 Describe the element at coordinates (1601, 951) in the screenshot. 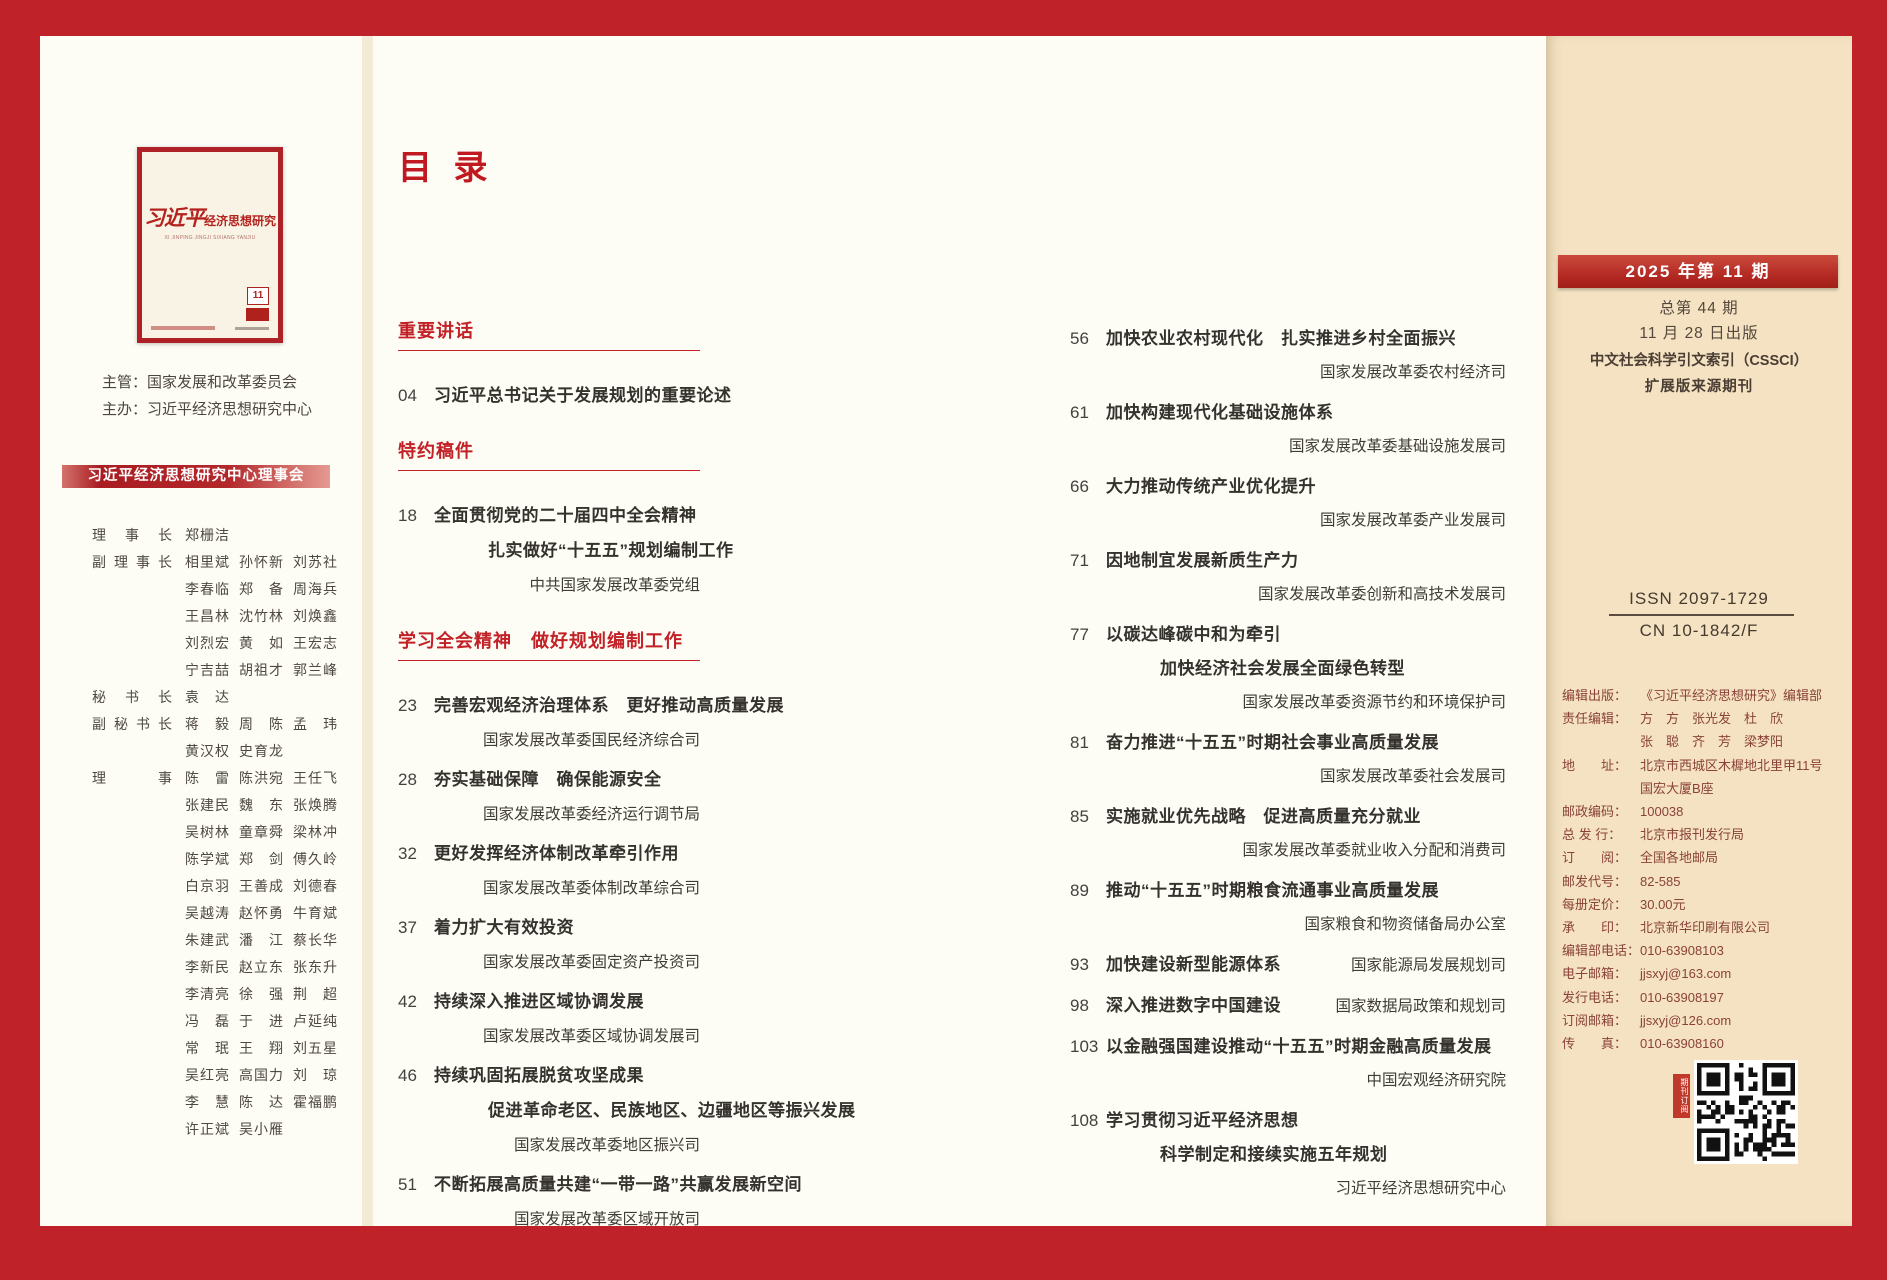

I see `publisher-info-label: 编辑部电话：` at that location.